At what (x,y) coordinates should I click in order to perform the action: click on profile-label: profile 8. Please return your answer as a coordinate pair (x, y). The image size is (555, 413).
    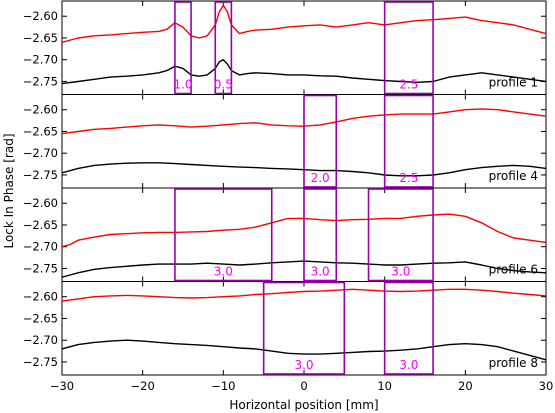
    Looking at the image, I should click on (513, 363).